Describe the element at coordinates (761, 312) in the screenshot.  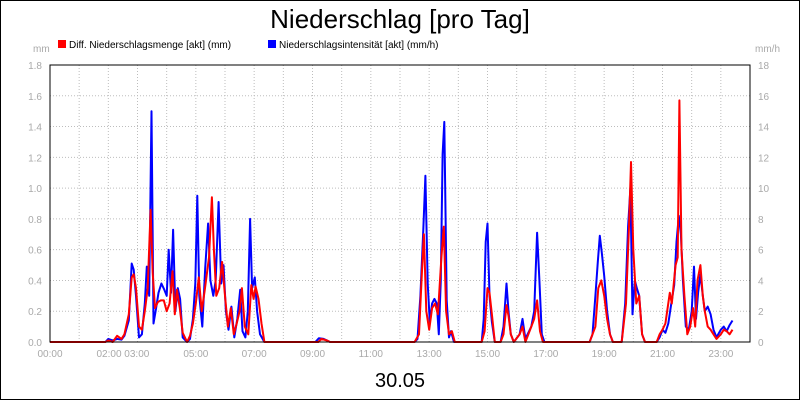
I see `right-y-tick-label: 2` at that location.